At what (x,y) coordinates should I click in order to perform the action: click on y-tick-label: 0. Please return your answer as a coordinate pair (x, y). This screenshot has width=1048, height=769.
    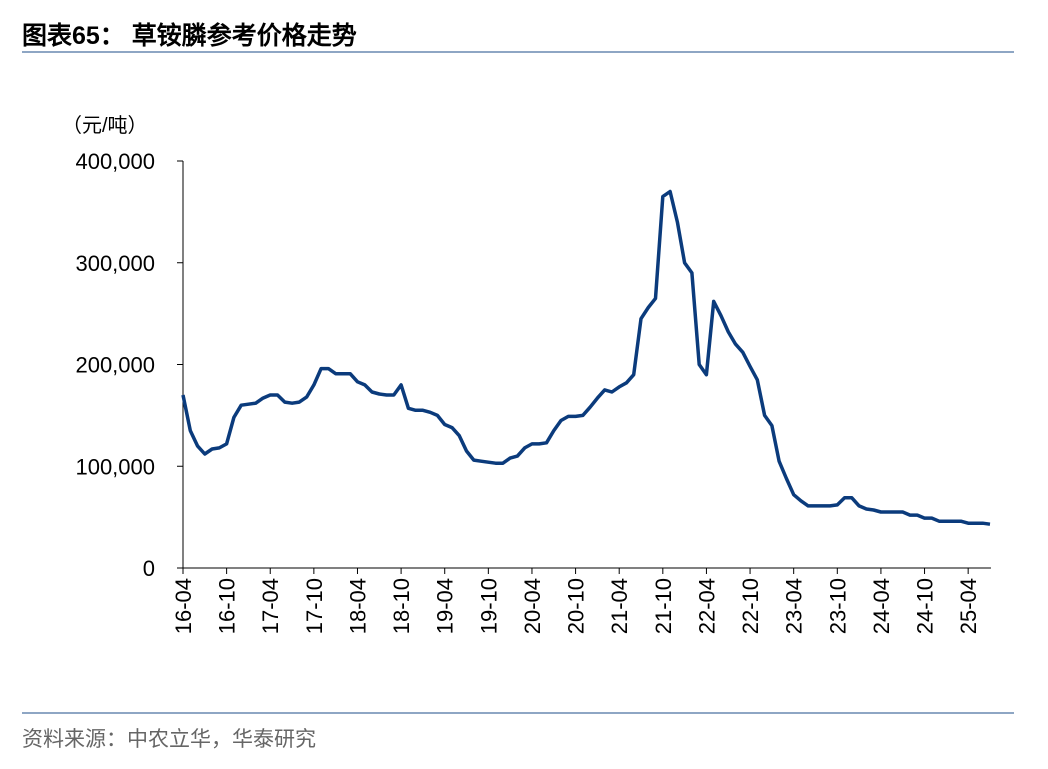
    Looking at the image, I should click on (149, 568).